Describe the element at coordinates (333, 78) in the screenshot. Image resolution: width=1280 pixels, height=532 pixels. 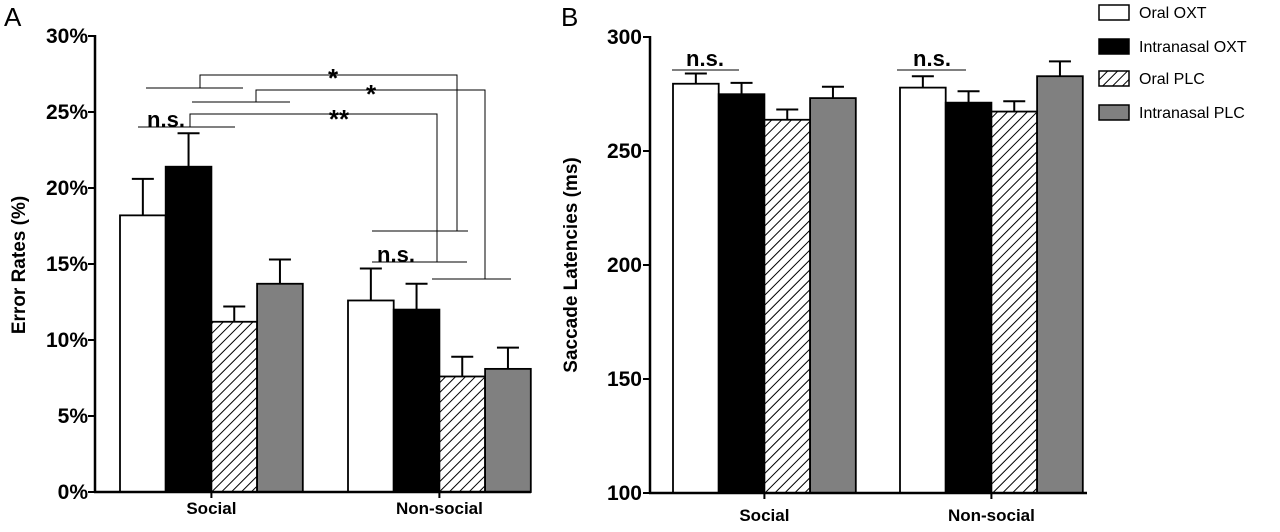
I see `panel-a-star-1: *` at that location.